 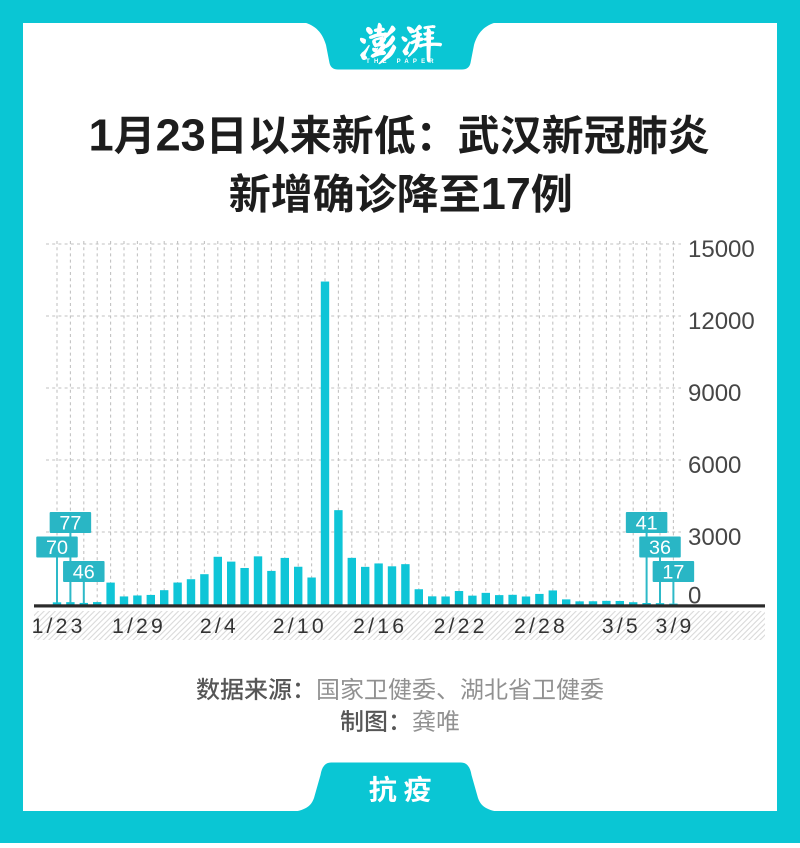 What do you see at coordinates (673, 572) in the screenshot?
I see `svg-text: 17` at bounding box center [673, 572].